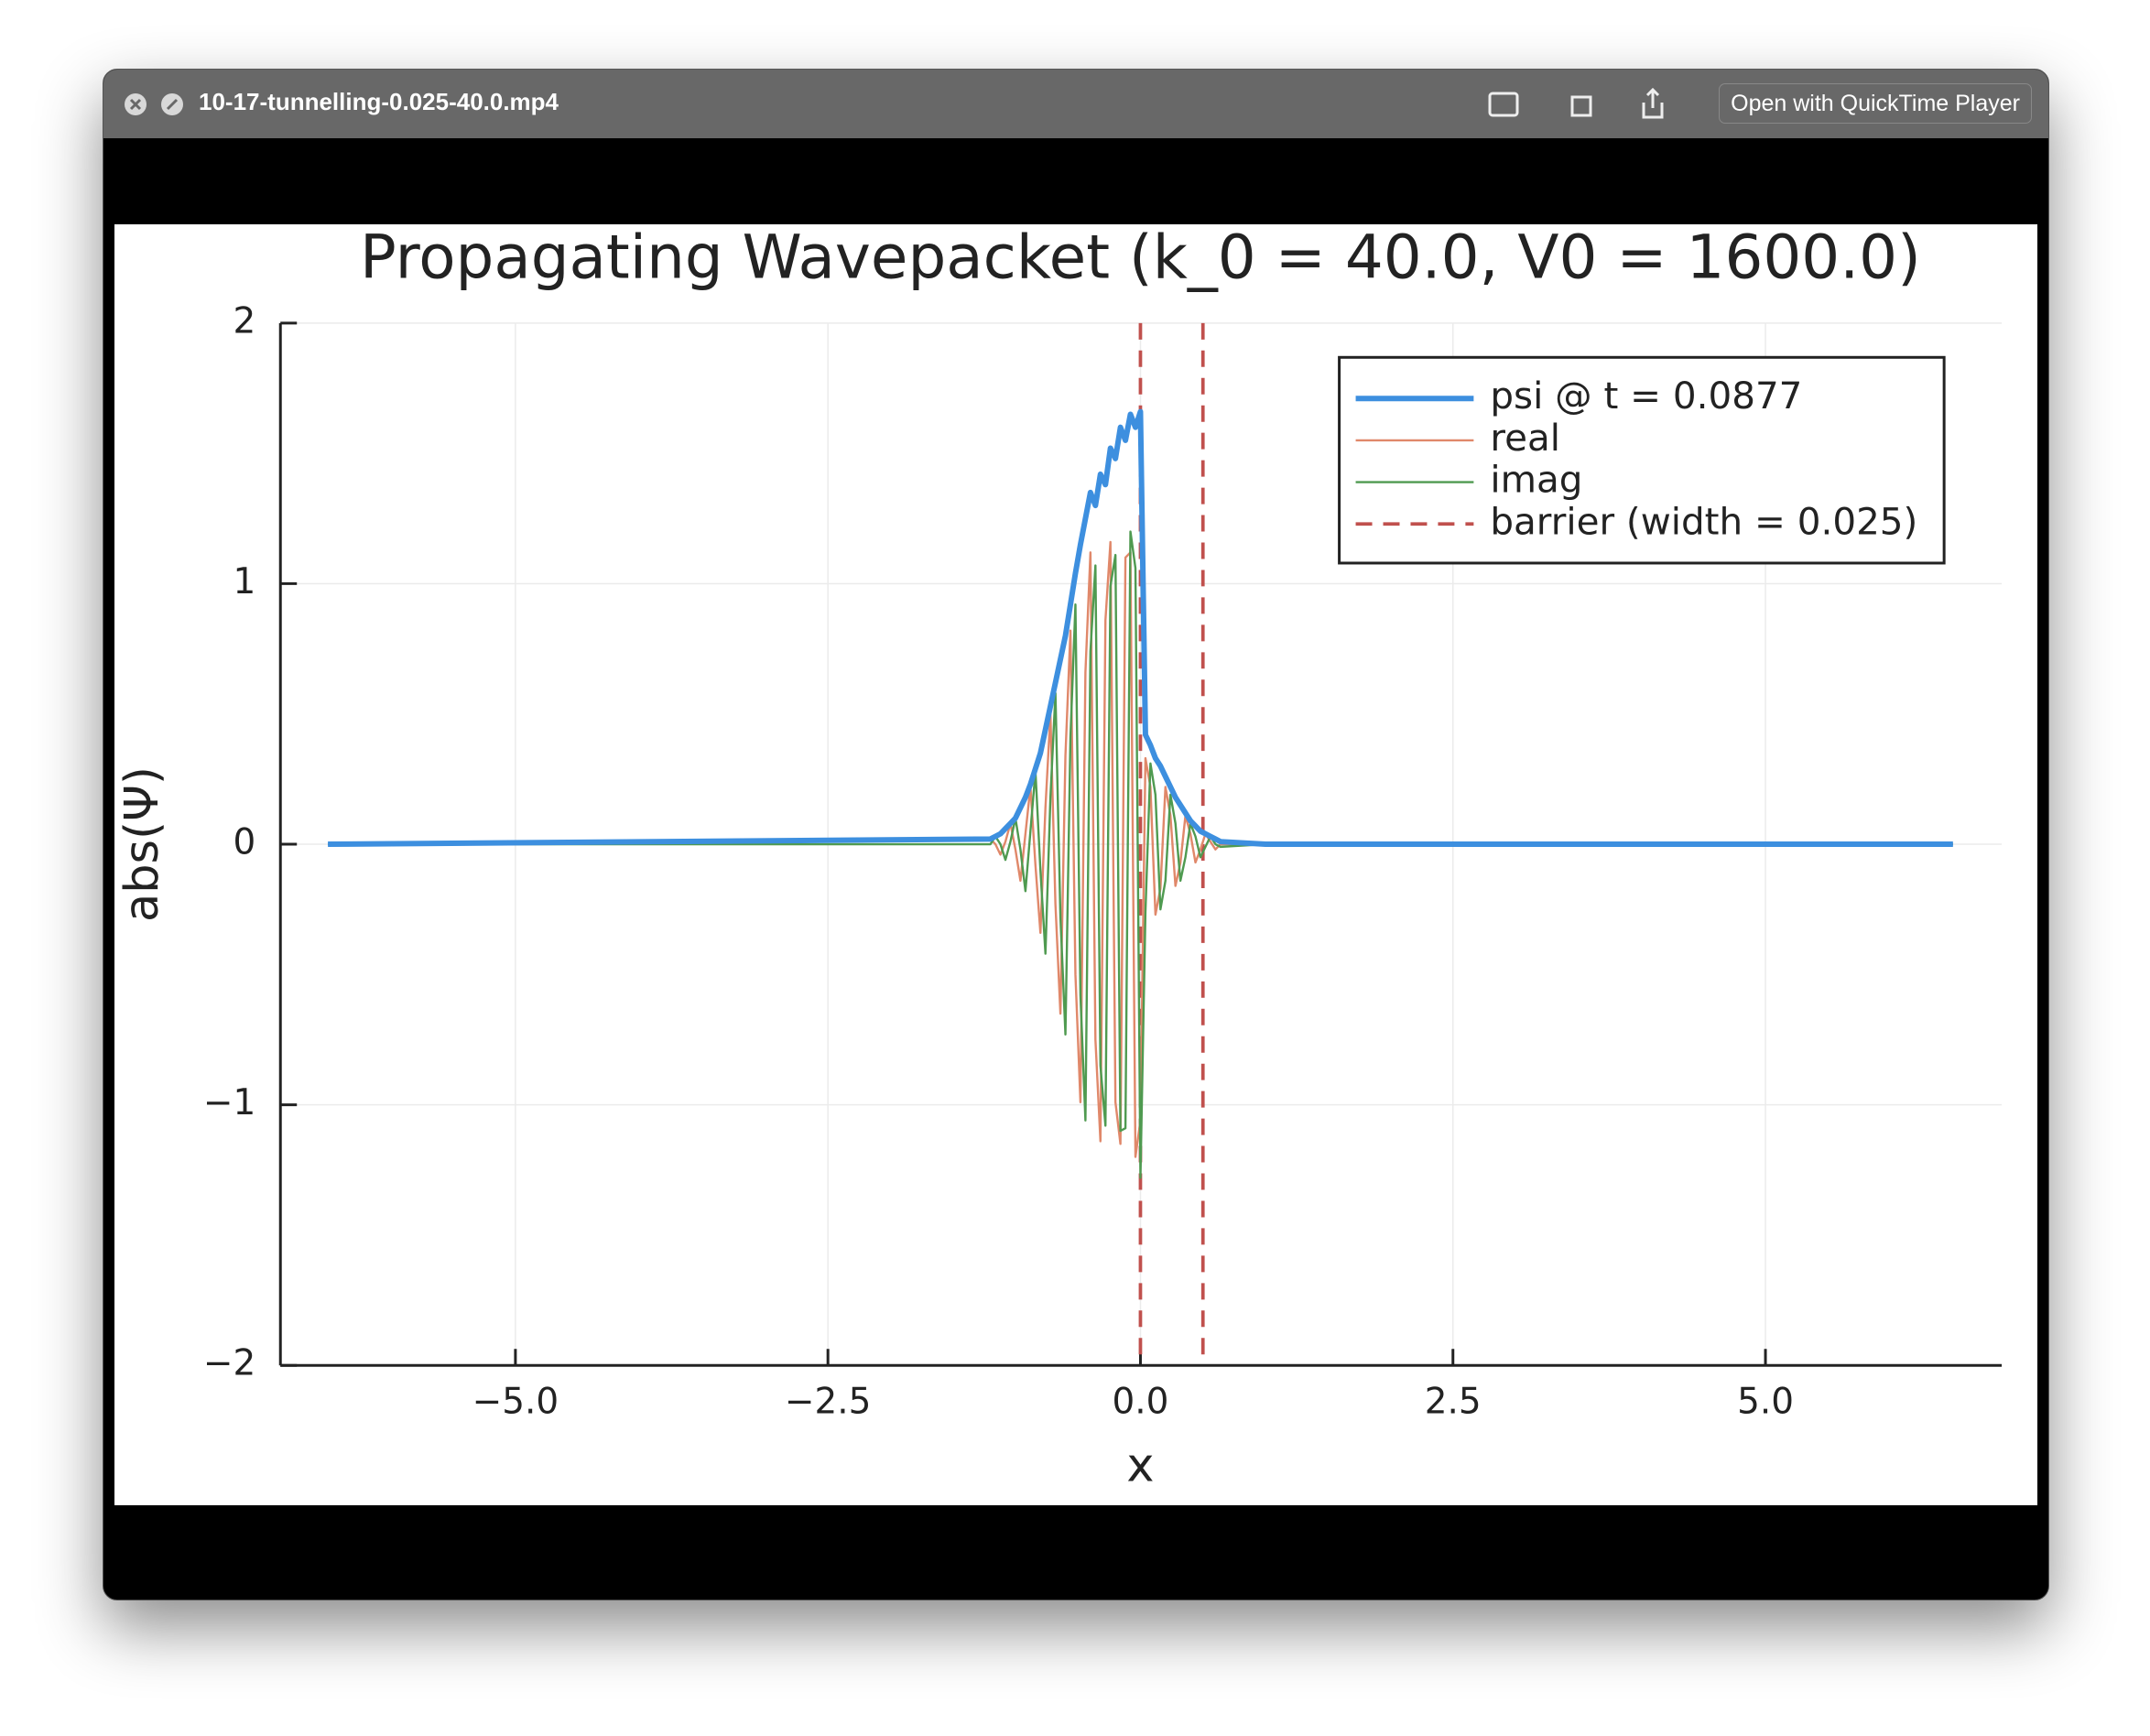 The width and height of the screenshot is (2150, 1736). I want to click on y-tick-label: −2, so click(229, 1363).